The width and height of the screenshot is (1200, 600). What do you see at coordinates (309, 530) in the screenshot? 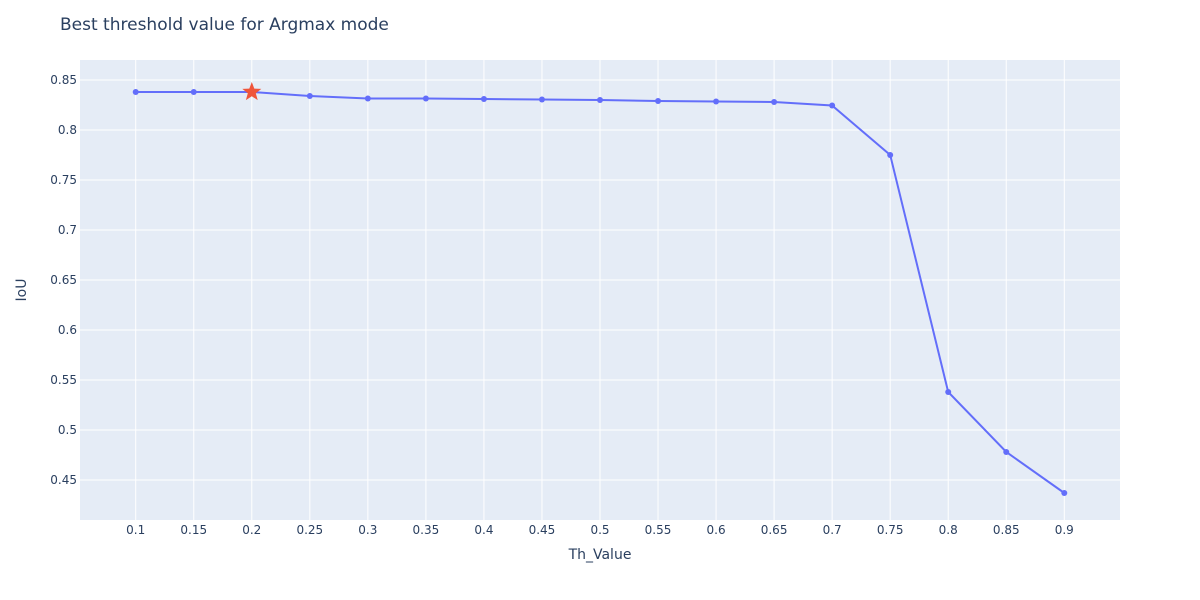
I see `x-tick-label: 0.25` at bounding box center [309, 530].